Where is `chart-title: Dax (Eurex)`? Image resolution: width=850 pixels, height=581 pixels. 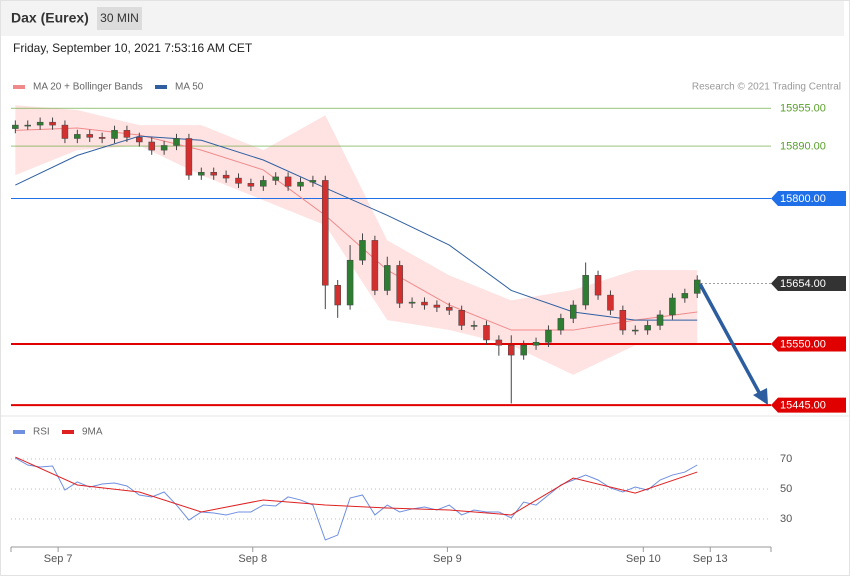
chart-title: Dax (Eurex) is located at coordinates (50, 18).